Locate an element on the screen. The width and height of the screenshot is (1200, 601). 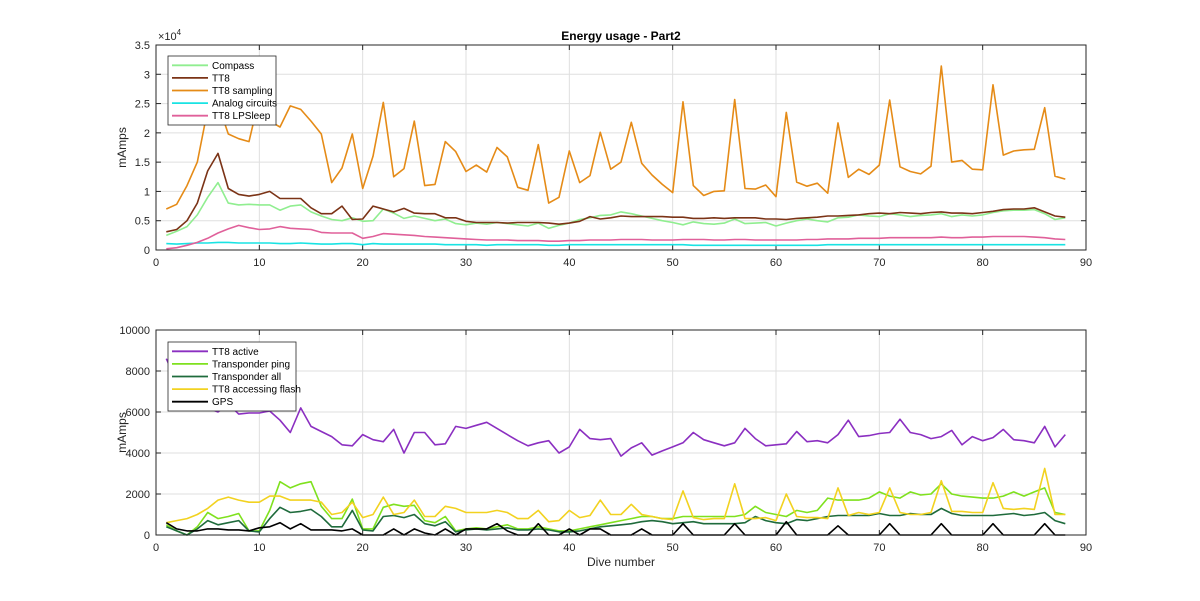
legend-entry: GPS is located at coordinates (222, 402).